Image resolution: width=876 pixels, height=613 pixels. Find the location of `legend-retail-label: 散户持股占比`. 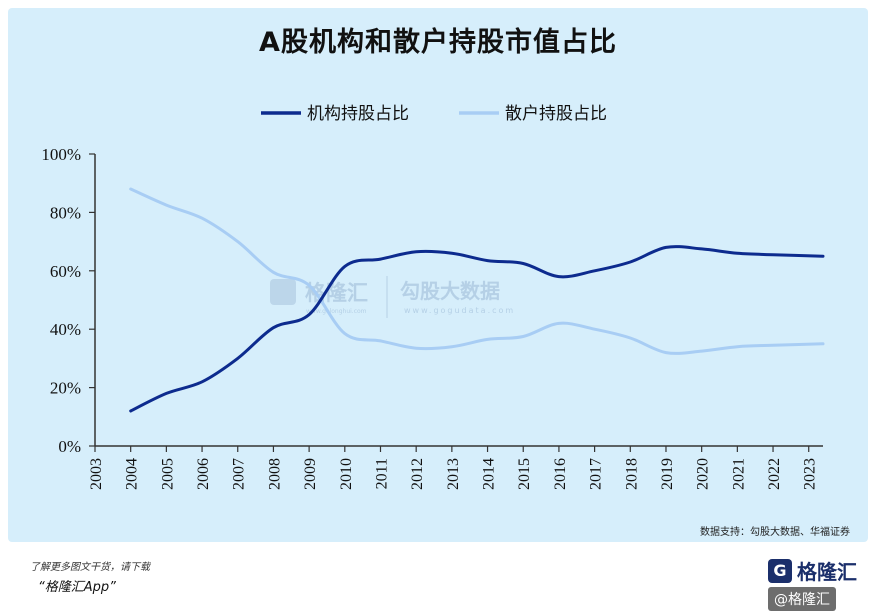

legend-retail-label: 散户持股占比 is located at coordinates (556, 114).